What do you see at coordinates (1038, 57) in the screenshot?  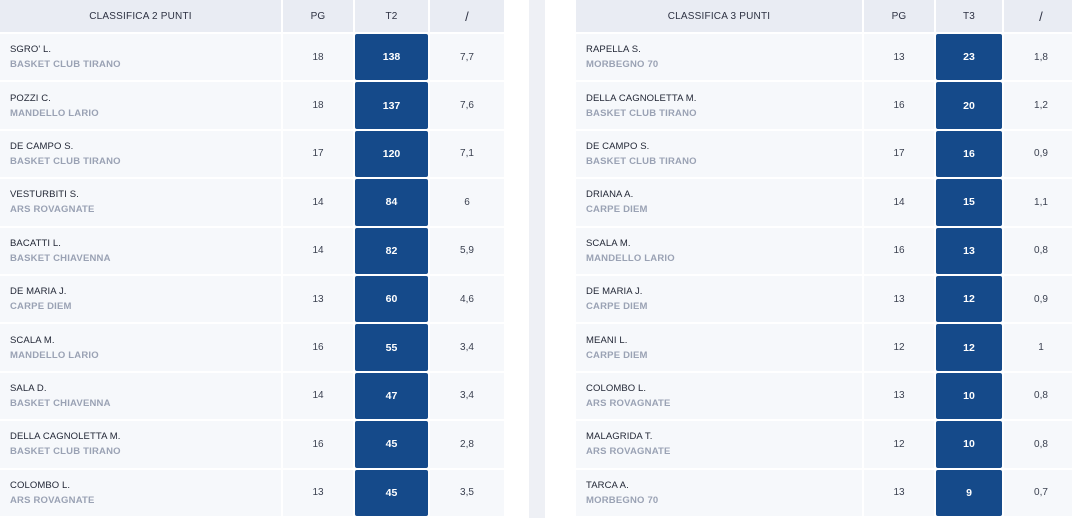 I see `stat-average-cell: 1,8` at bounding box center [1038, 57].